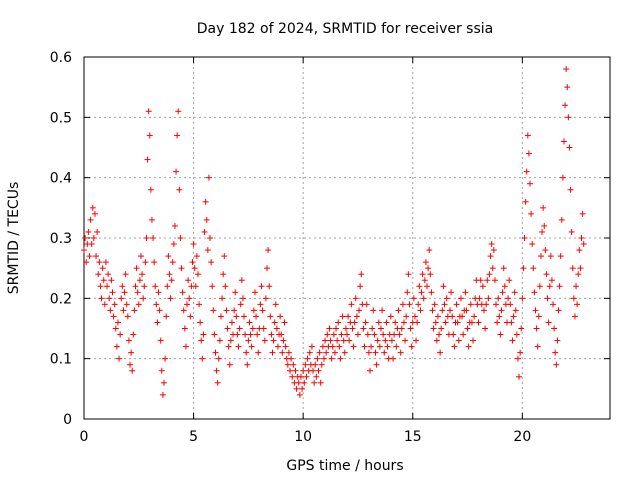  What do you see at coordinates (61, 360) in the screenshot?
I see `y-tick-label: 0.1` at bounding box center [61, 360].